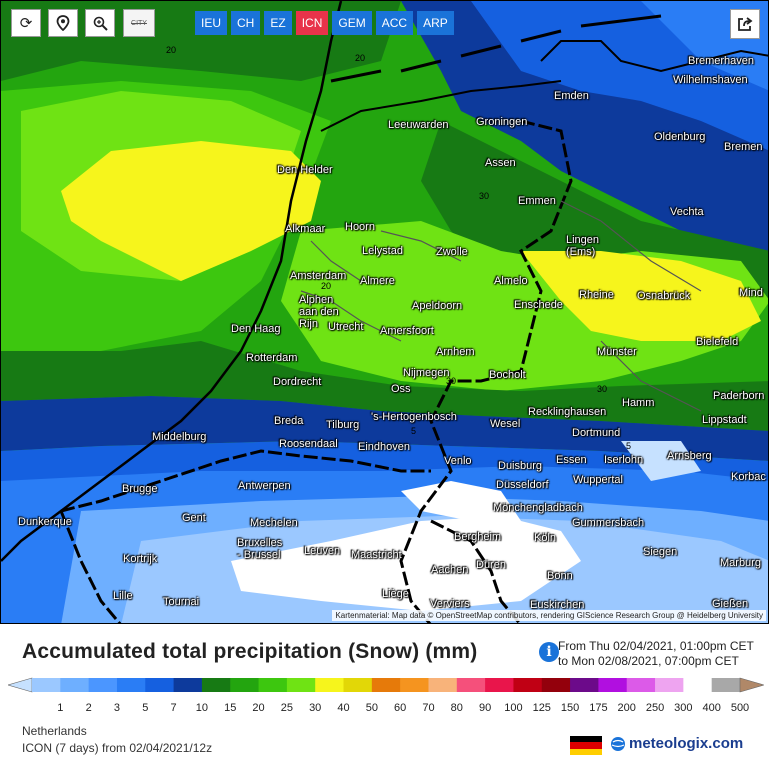  What do you see at coordinates (598, 480) in the screenshot?
I see `city-label: Wuppertal` at bounding box center [598, 480].